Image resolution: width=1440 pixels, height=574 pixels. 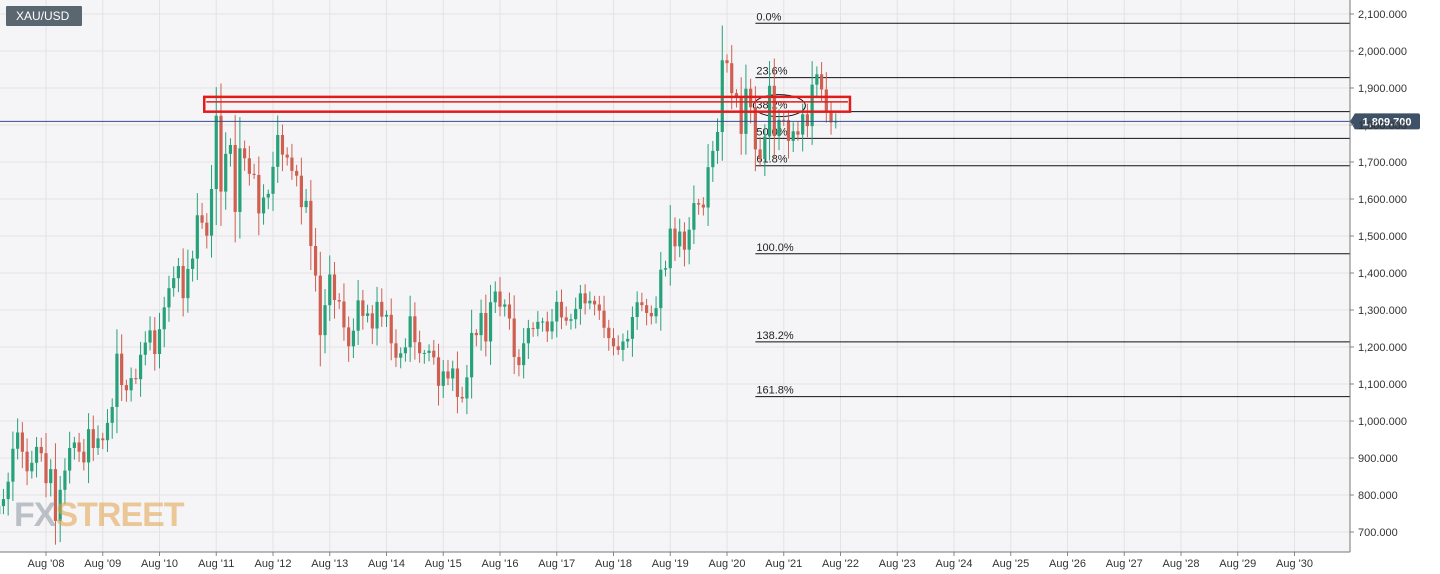 I want to click on x-tick-label: Aug '29, so click(x=1237, y=564).